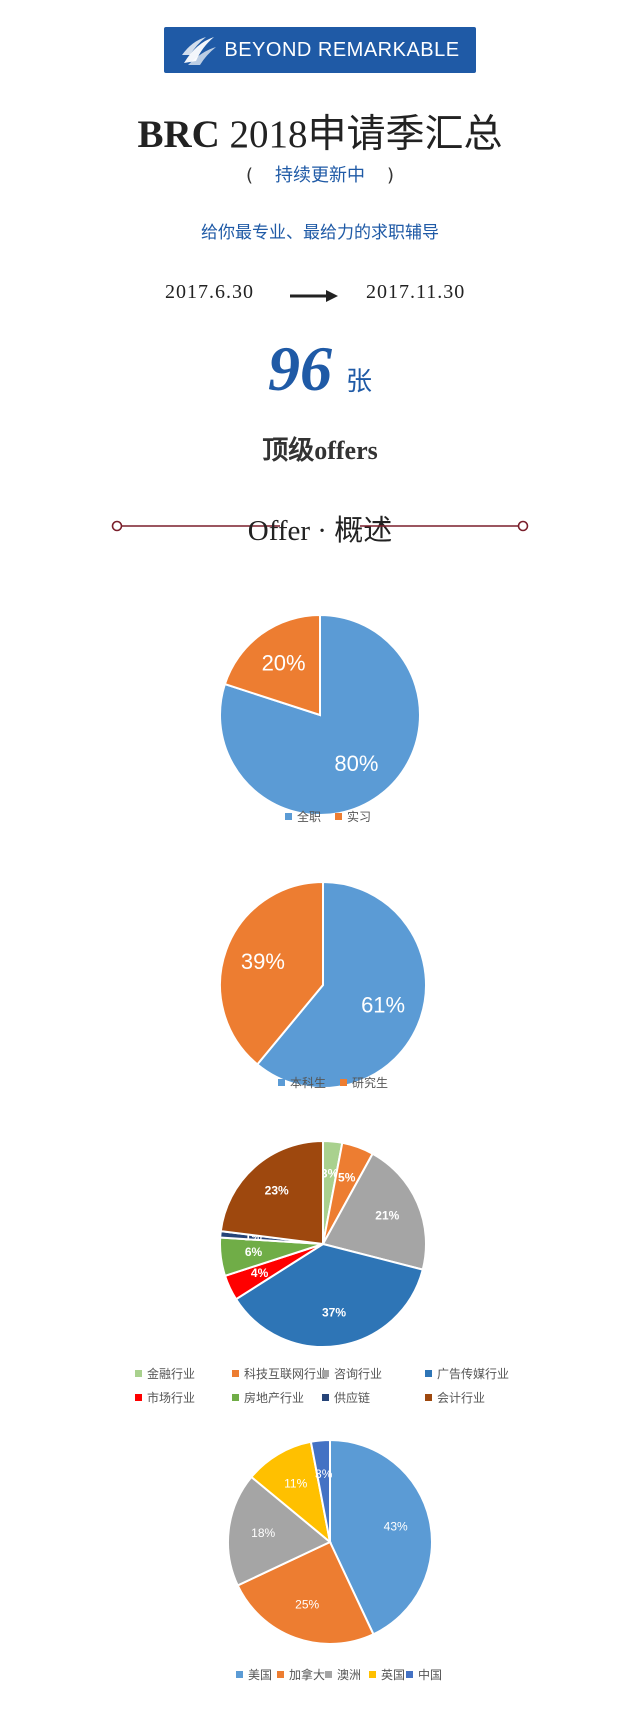  I want to click on legend-region: 美国 加拿大 澳洲 英国 中国, so click(320, 1696).